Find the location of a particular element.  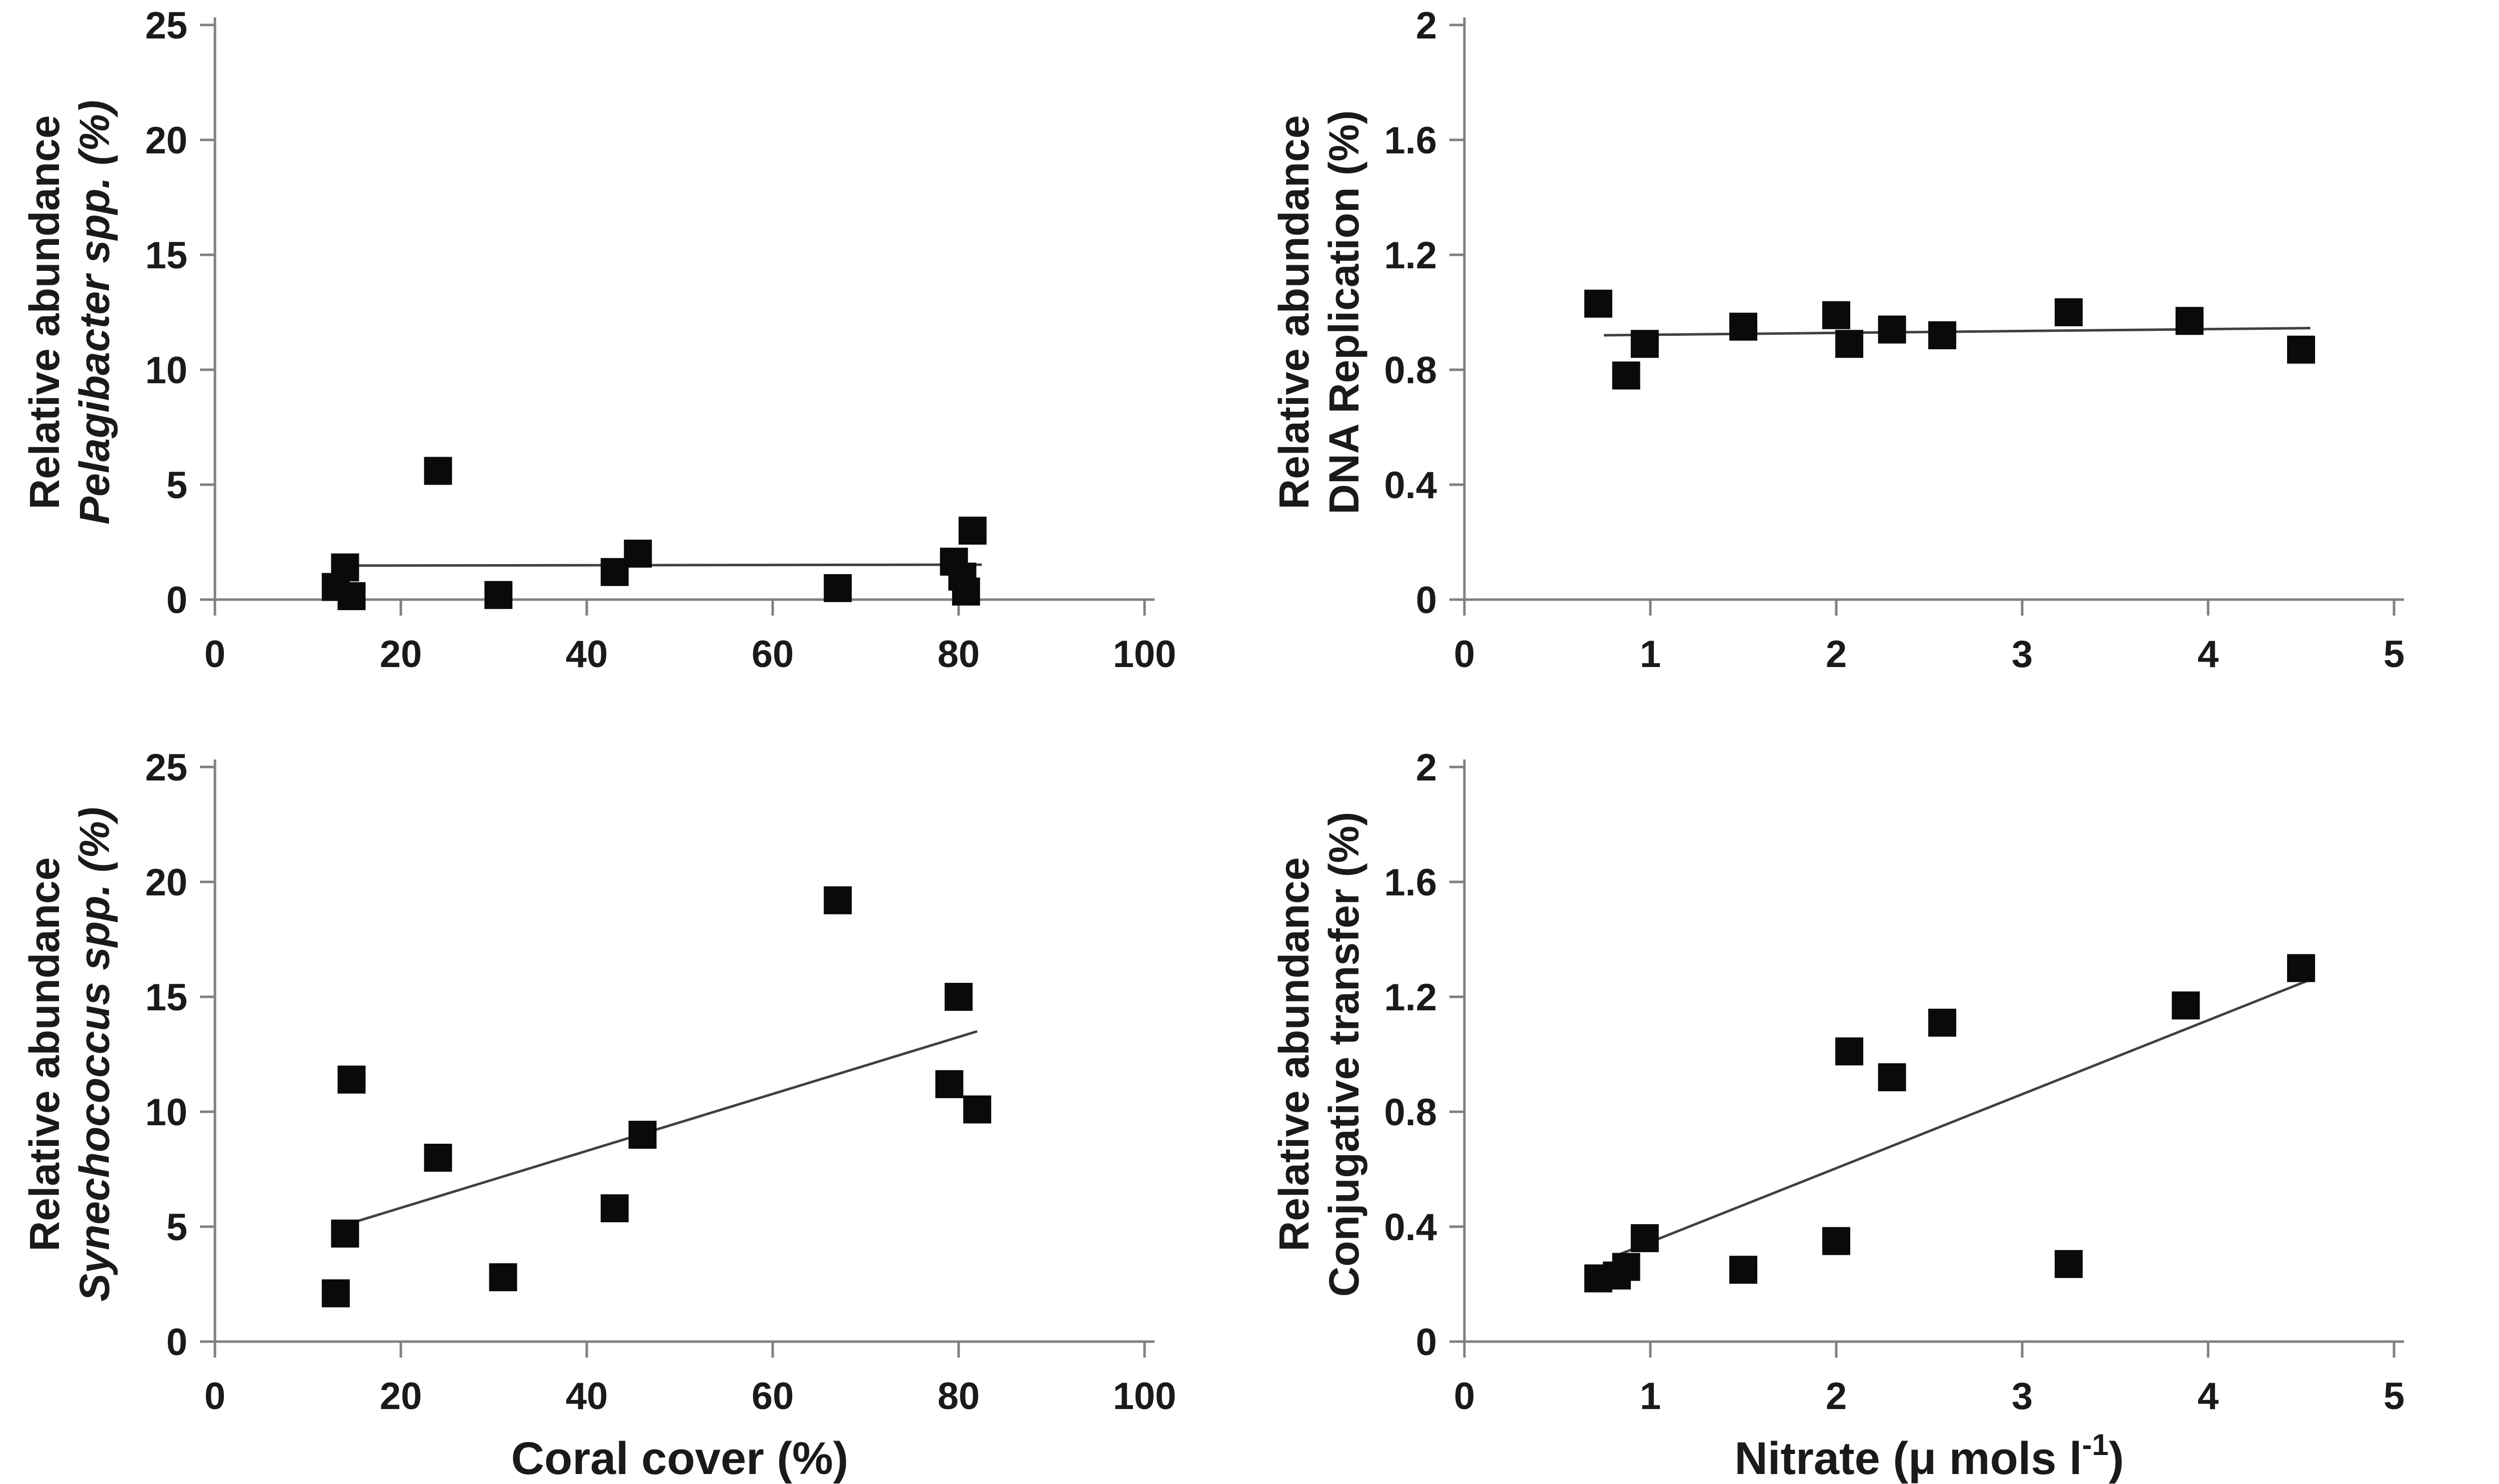

y-tick-label: 20 is located at coordinates (166, 140).